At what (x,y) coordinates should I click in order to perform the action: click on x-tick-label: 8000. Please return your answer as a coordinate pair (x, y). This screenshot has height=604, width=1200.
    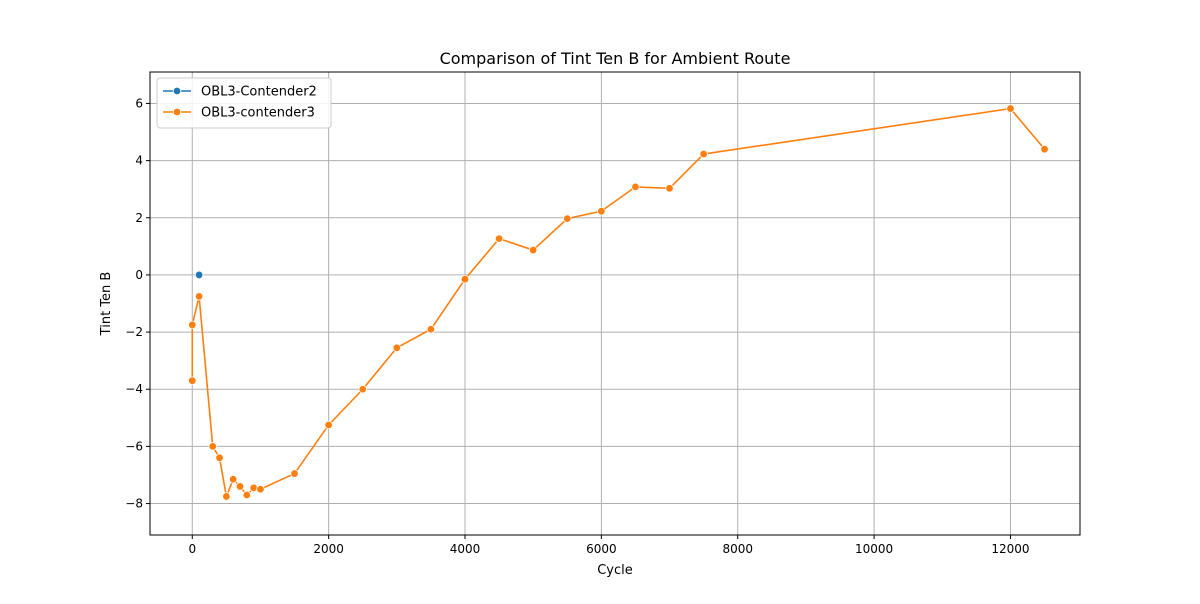
    Looking at the image, I should click on (737, 549).